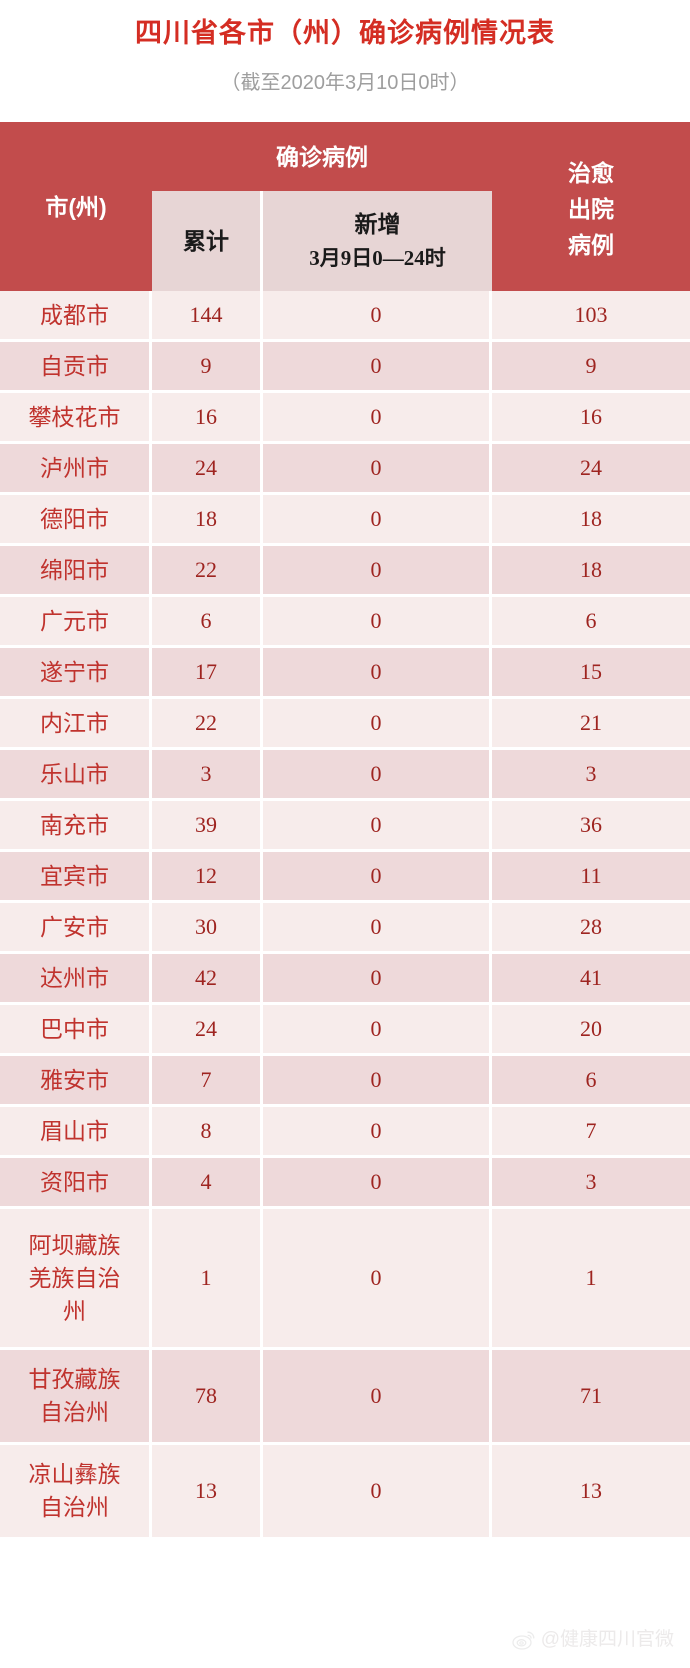 The image size is (690, 1668). What do you see at coordinates (207, 1397) in the screenshot?
I see `row-cumulative-cell: 78` at bounding box center [207, 1397].